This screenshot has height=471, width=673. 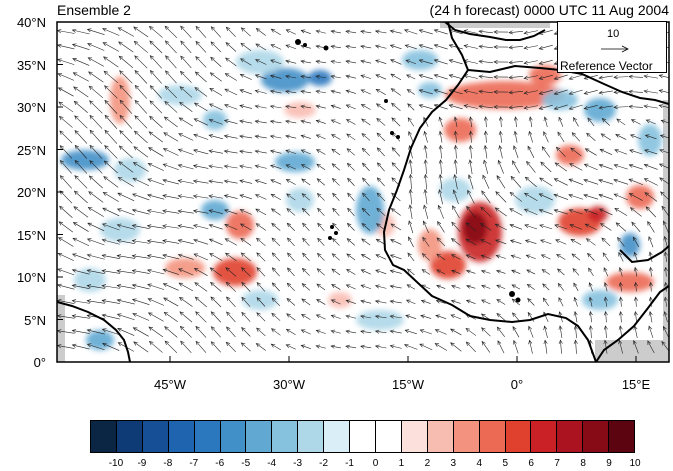 I want to click on colorbar-tick-label: 7, so click(x=557, y=463).